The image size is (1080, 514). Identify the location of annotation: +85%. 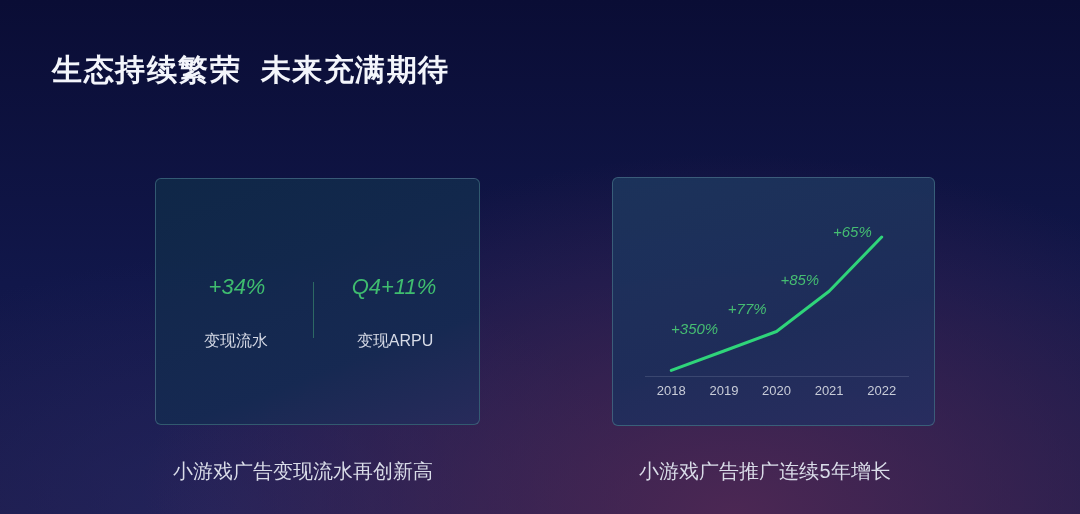
(800, 279).